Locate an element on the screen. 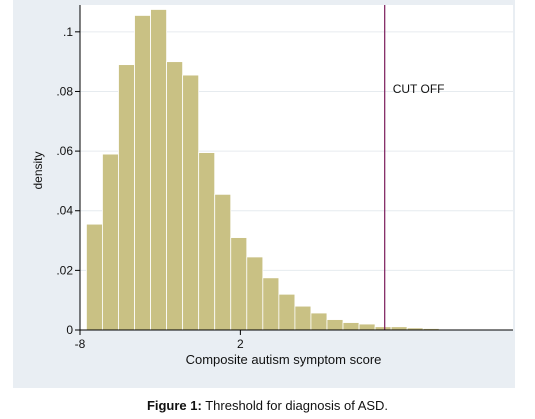 The image size is (535, 419). y-axis-title: density is located at coordinates (38, 170).